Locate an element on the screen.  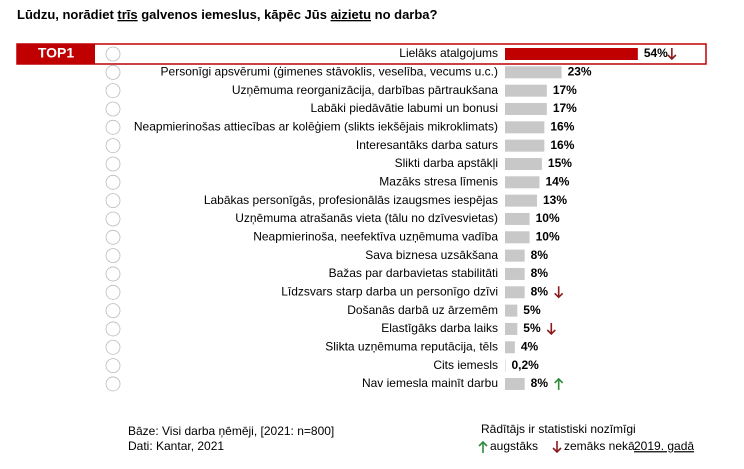
legend-down-arrow is located at coordinates (557, 447).